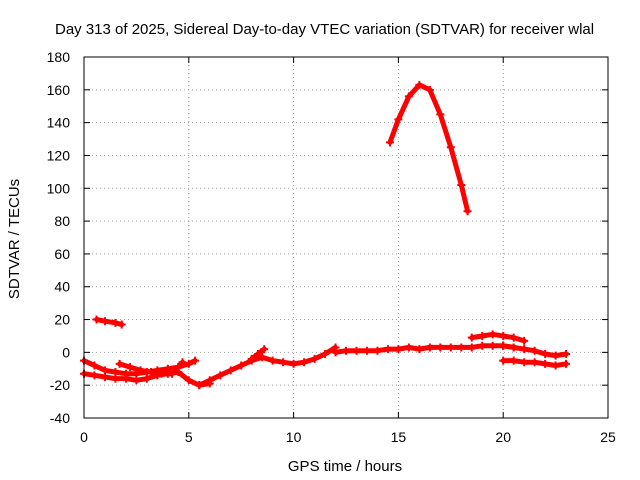  I want to click on y-axis-title: SDTVAR / TECUs, so click(14, 239).